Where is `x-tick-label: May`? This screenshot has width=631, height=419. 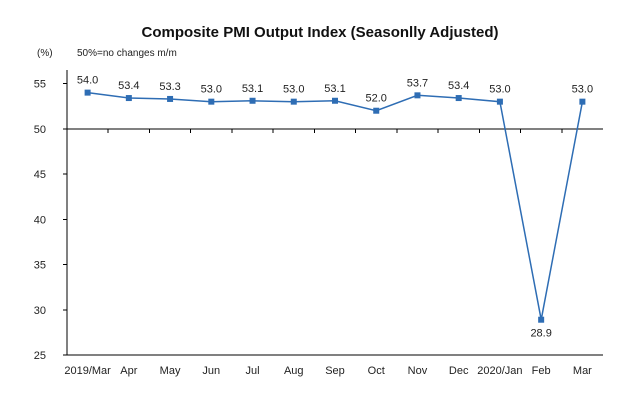
x-tick-label: May is located at coordinates (170, 371).